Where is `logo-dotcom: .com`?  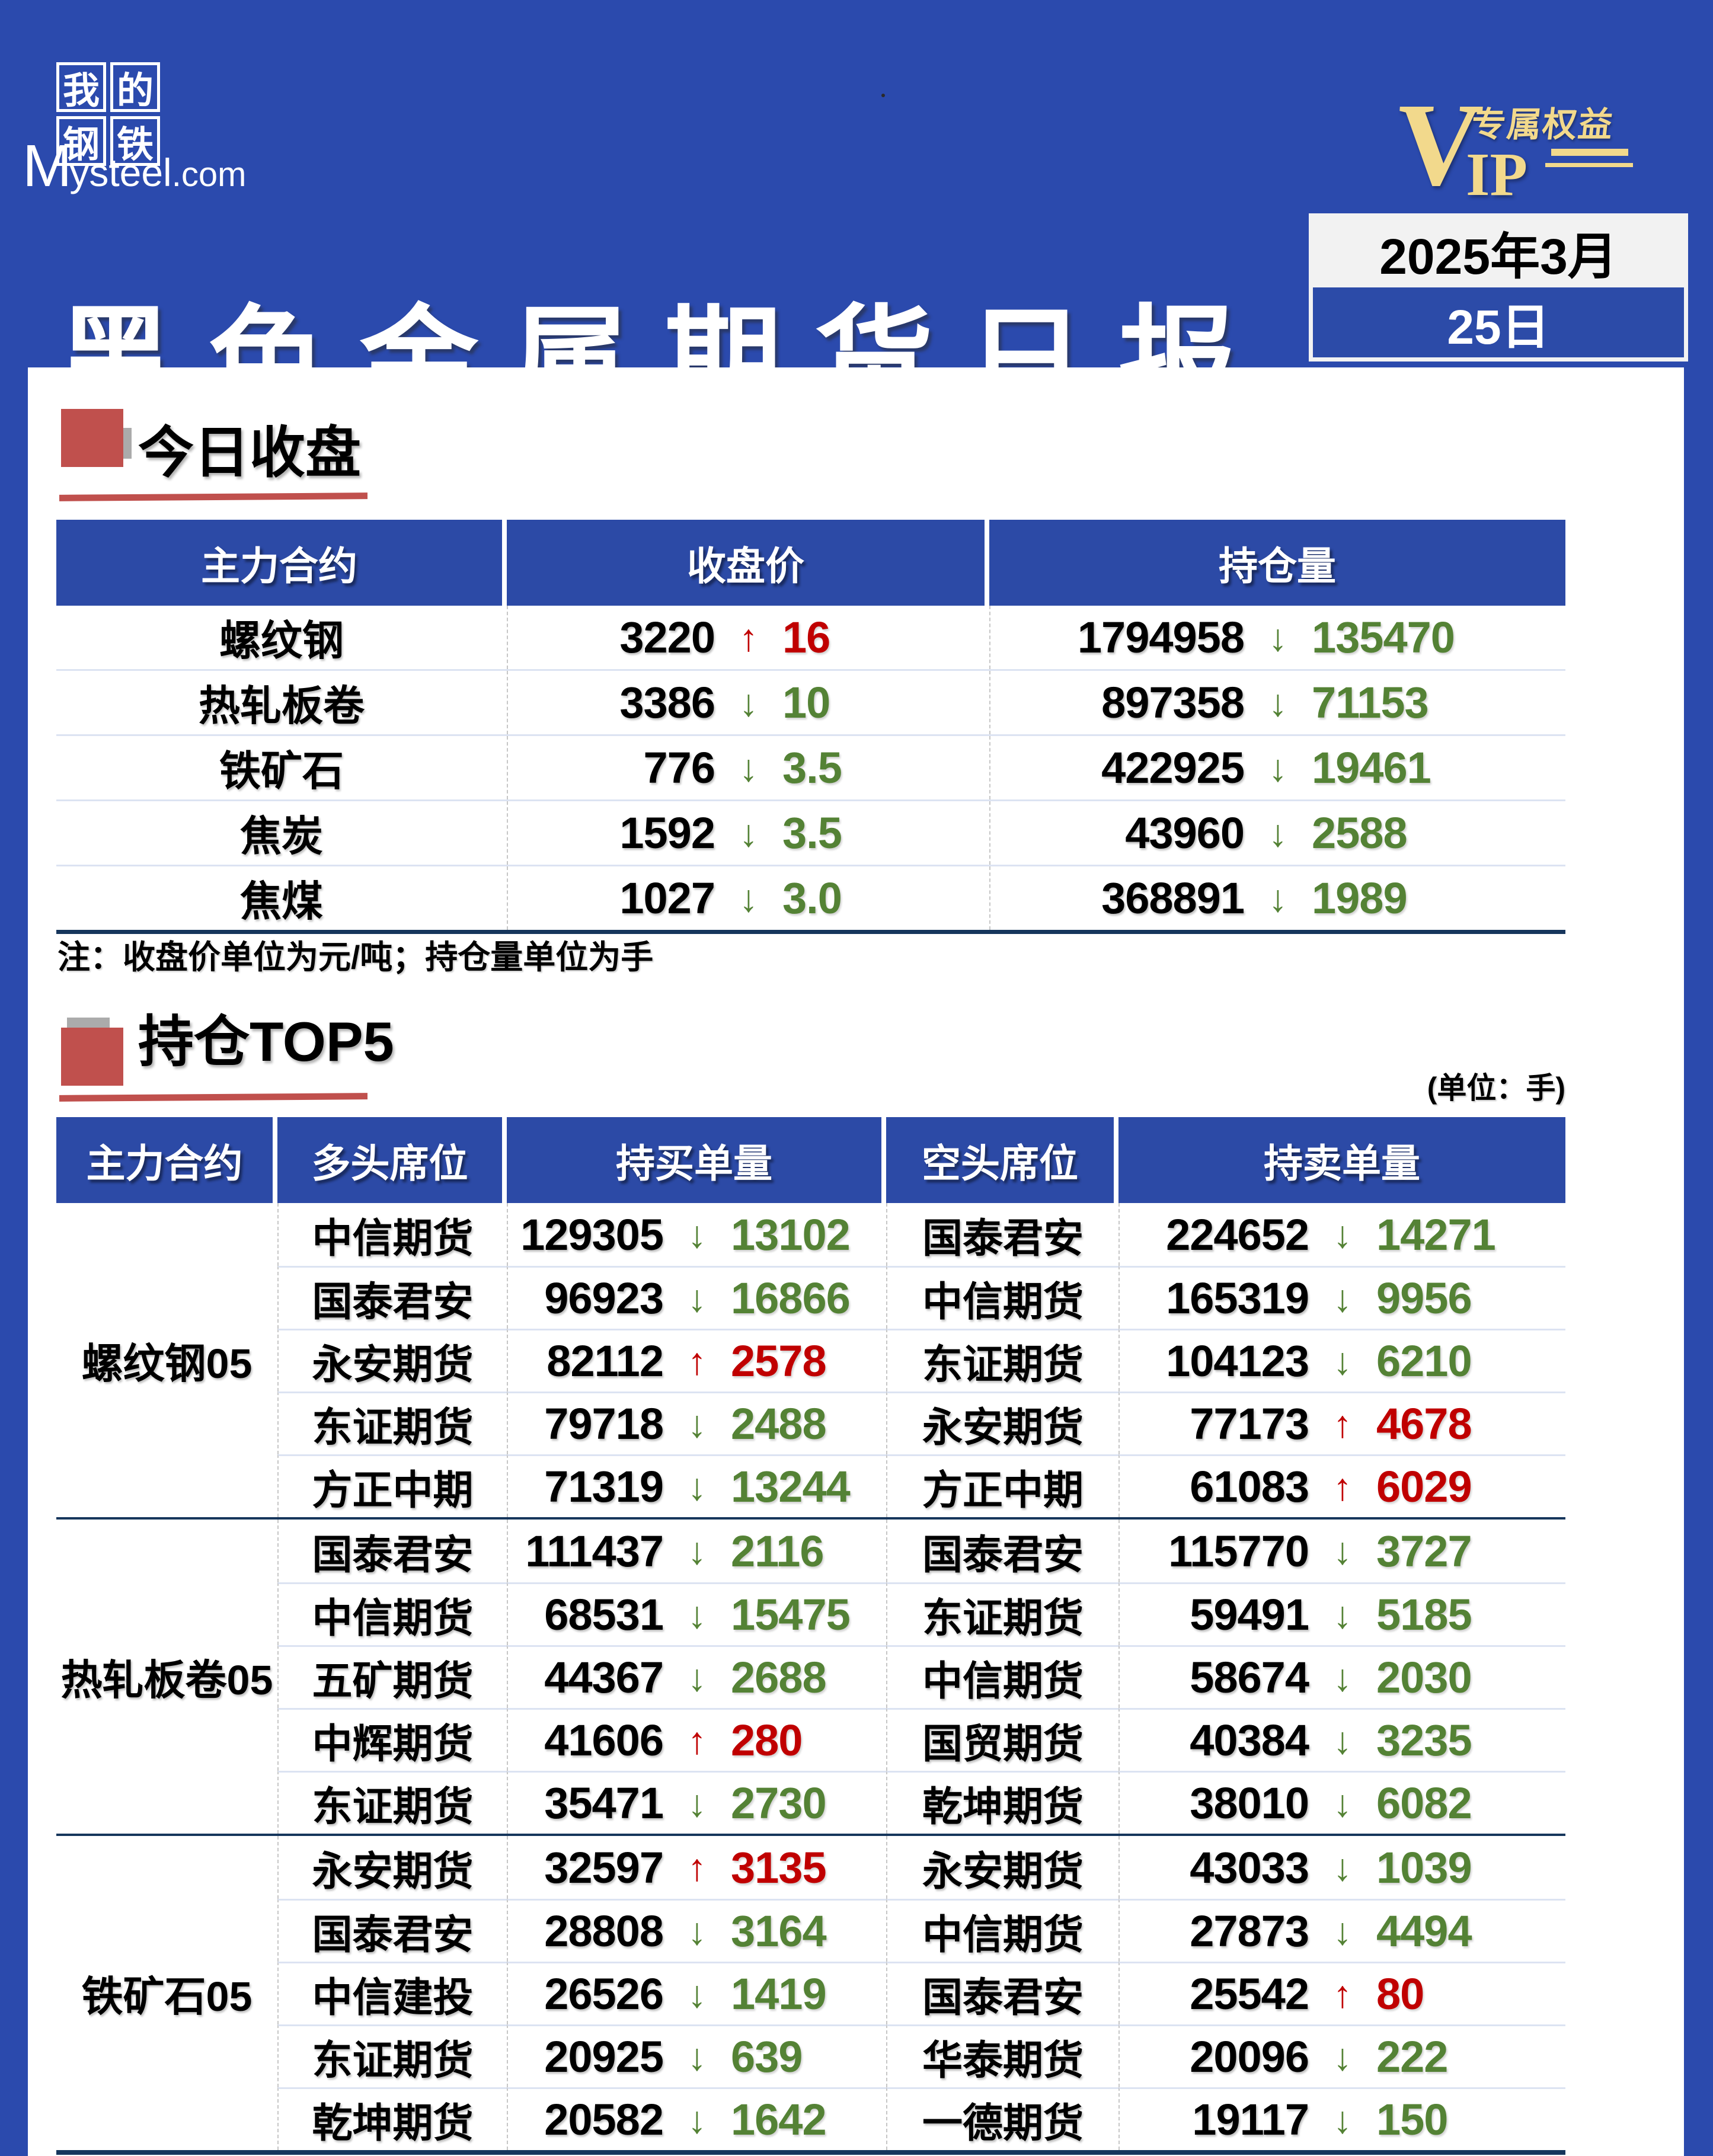
logo-dotcom: .com is located at coordinates (209, 174).